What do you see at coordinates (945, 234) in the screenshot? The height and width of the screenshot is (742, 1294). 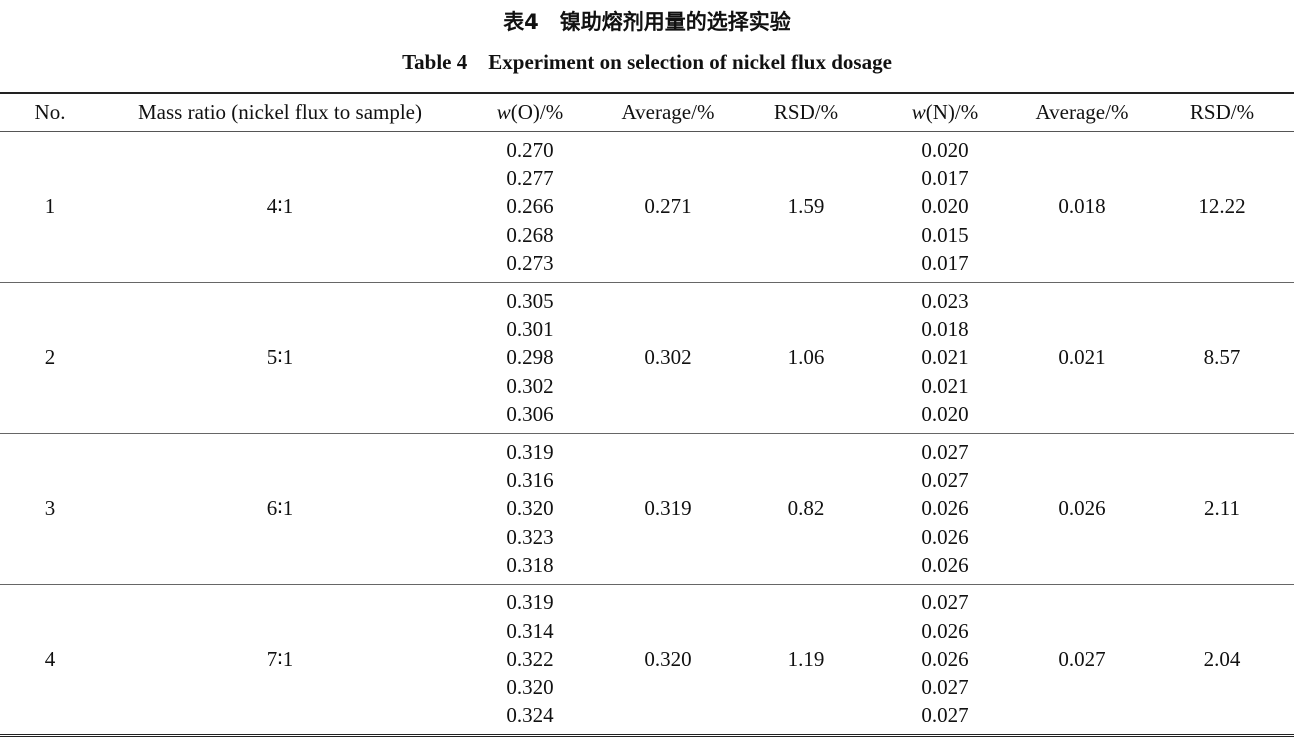 I see `cell-w-n-value: 0.015` at bounding box center [945, 234].